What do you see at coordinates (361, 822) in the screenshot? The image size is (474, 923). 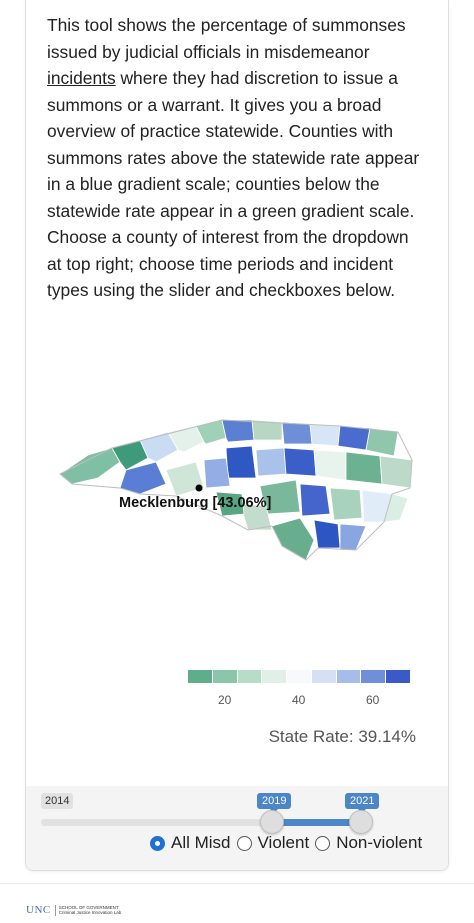 I see `slider-end-handle` at bounding box center [361, 822].